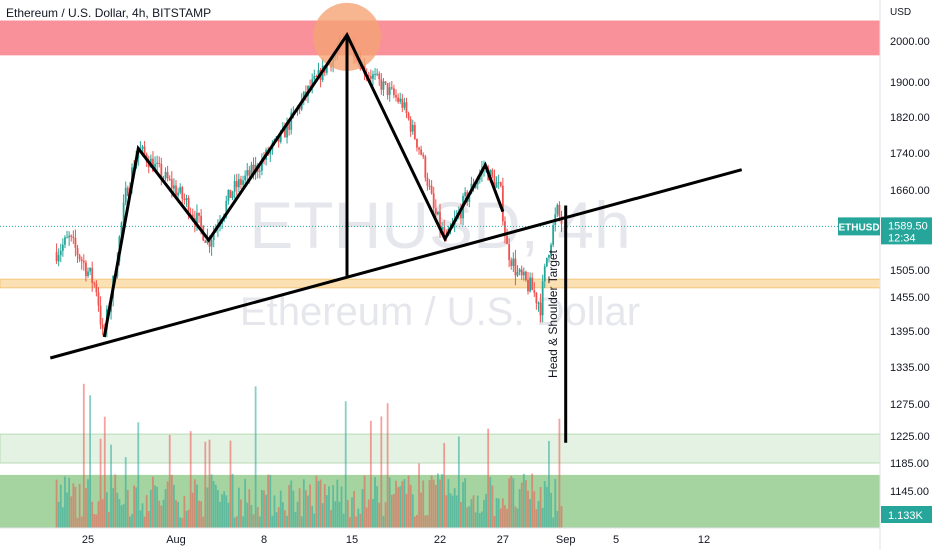 The height and width of the screenshot is (550, 932). Describe the element at coordinates (910, 437) in the screenshot. I see `y-tick-label: 1225.00` at that location.